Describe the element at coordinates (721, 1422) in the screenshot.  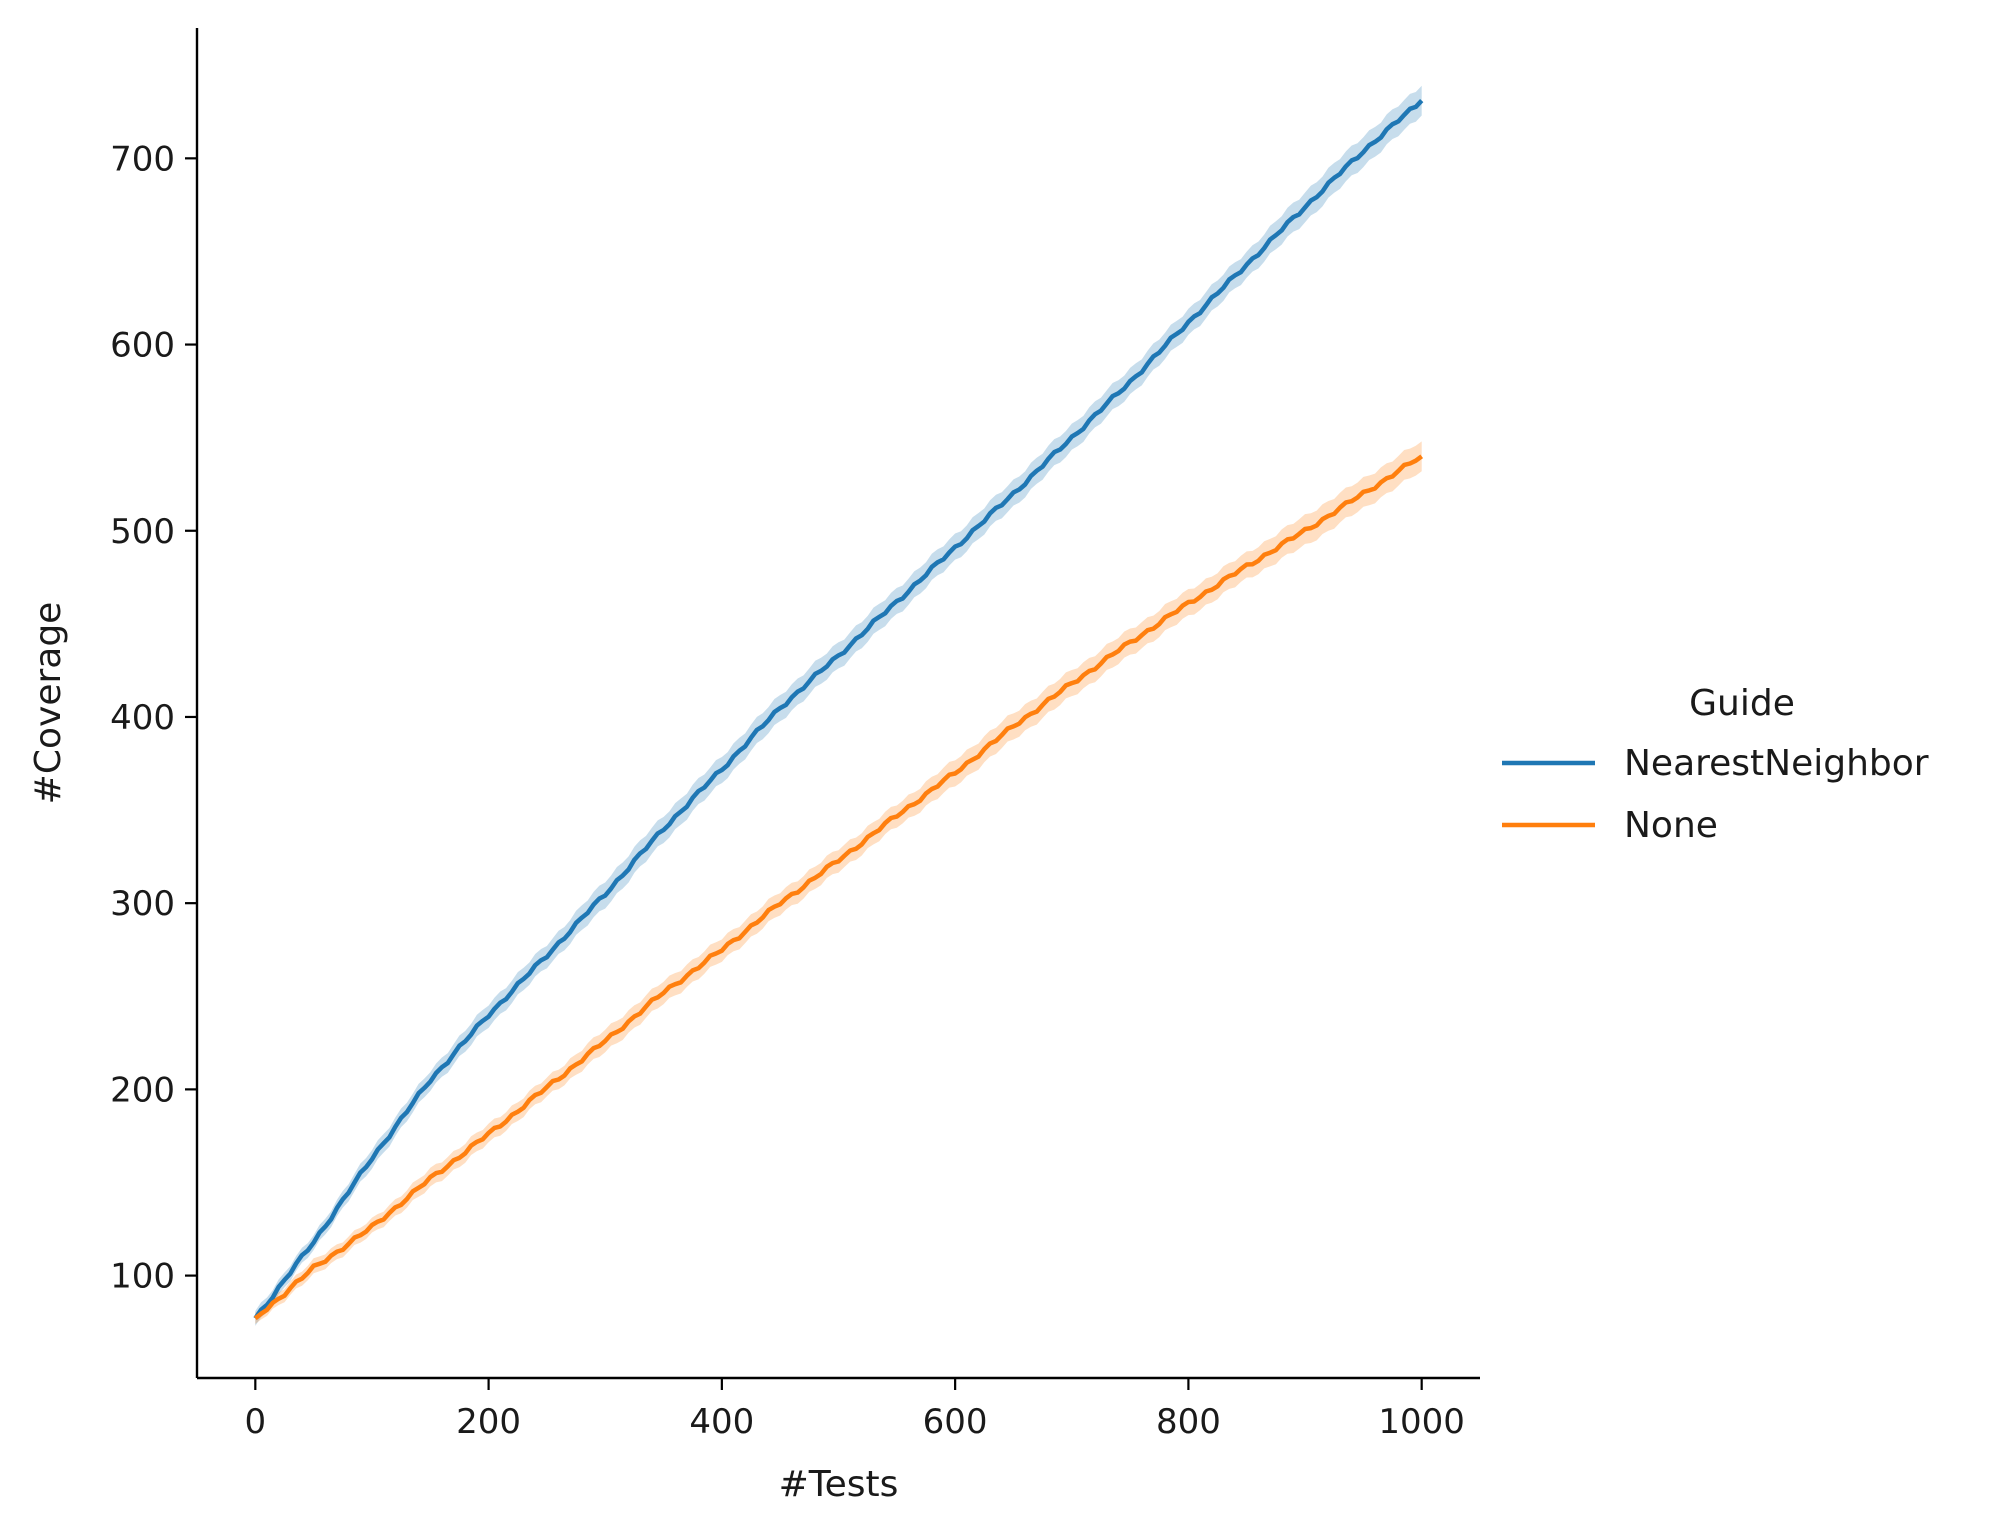
I see `x-tick-label: 400` at that location.